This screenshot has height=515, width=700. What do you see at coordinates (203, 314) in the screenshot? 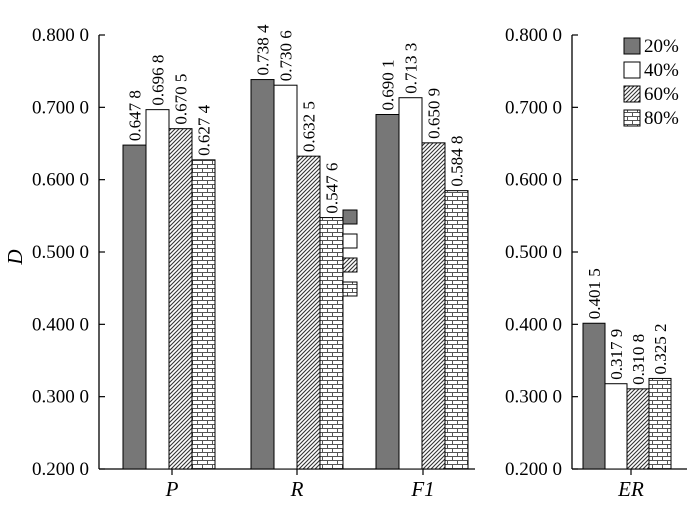
I see `bar-80pct-P` at bounding box center [203, 314].